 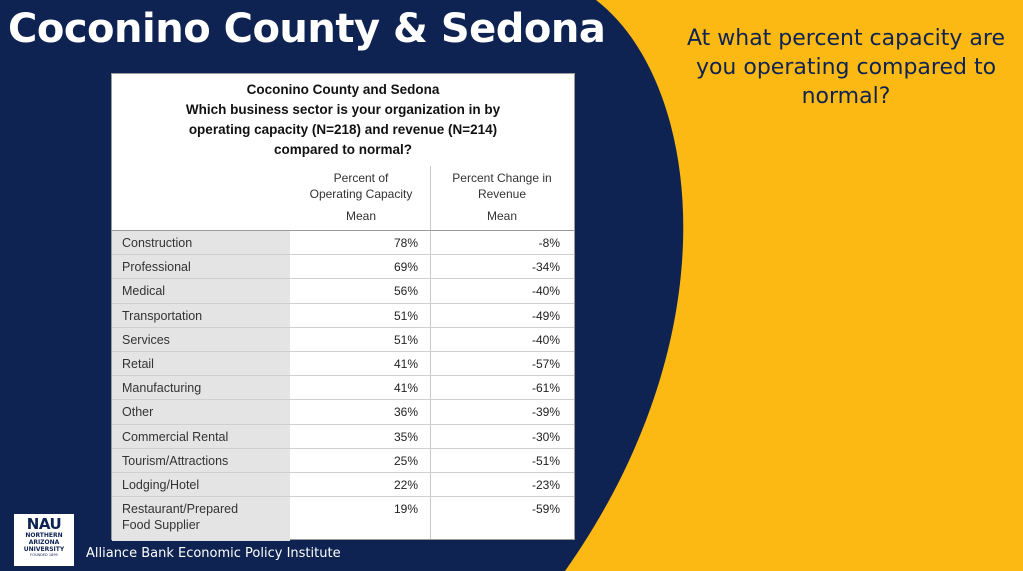 I want to click on table-row: Transportation 51% -49%, so click(x=343, y=315).